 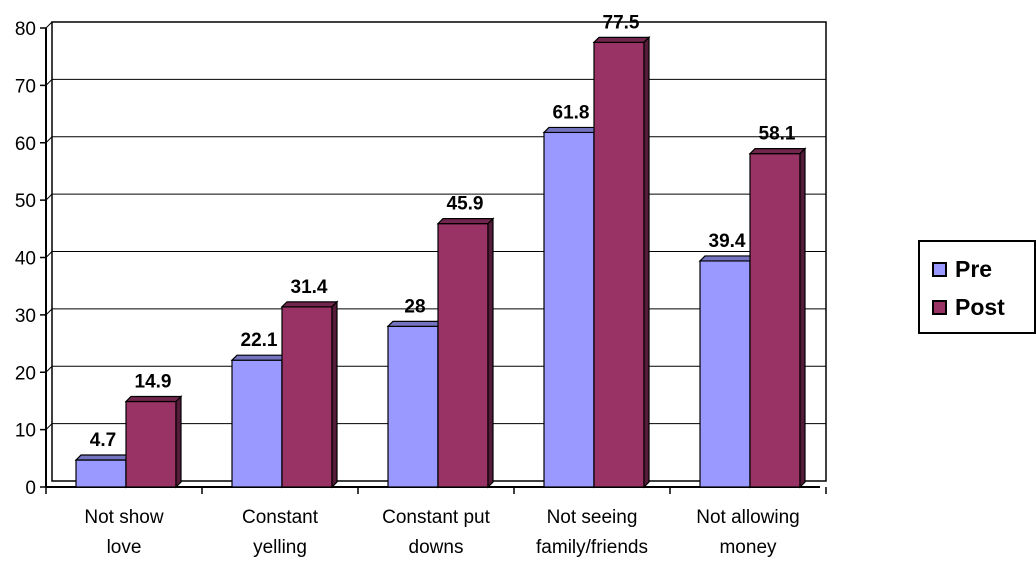 What do you see at coordinates (727, 241) in the screenshot?
I see `data-label-pre: 39.4` at bounding box center [727, 241].